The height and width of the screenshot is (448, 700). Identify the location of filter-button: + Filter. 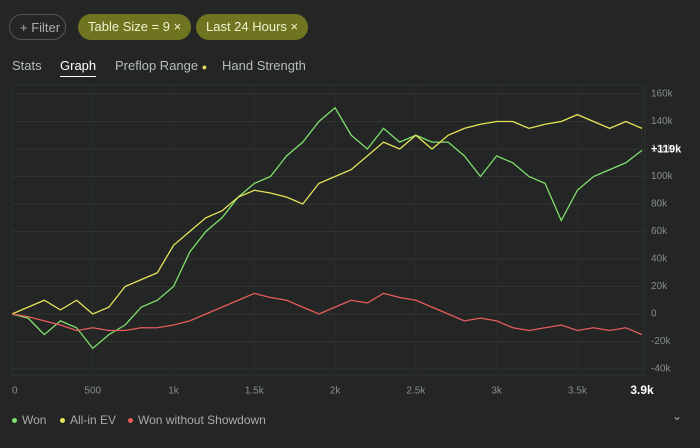
(37, 27).